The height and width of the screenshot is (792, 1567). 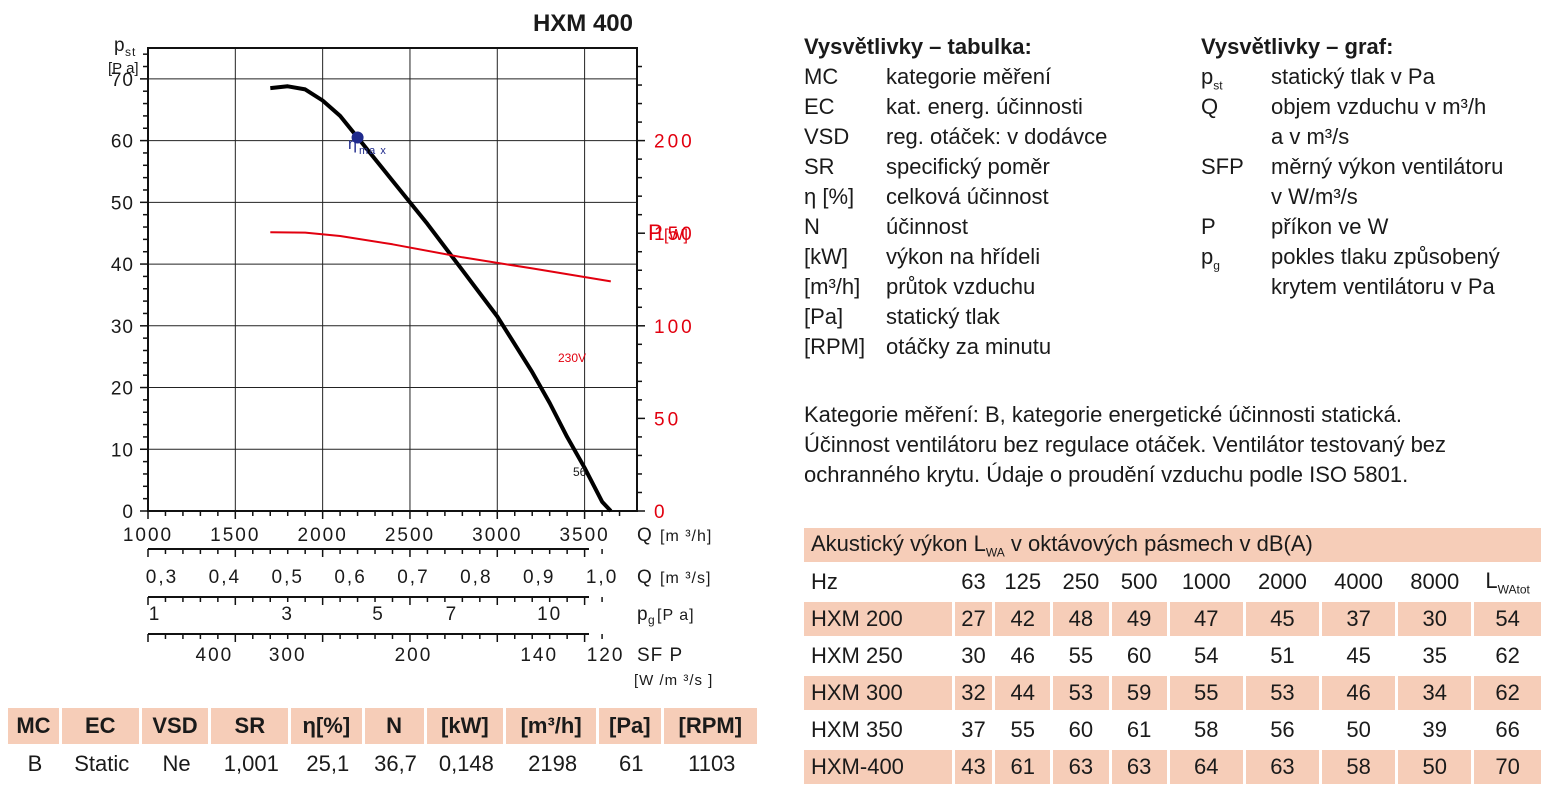 I want to click on spec-header-cell: [RPM], so click(x=711, y=726).